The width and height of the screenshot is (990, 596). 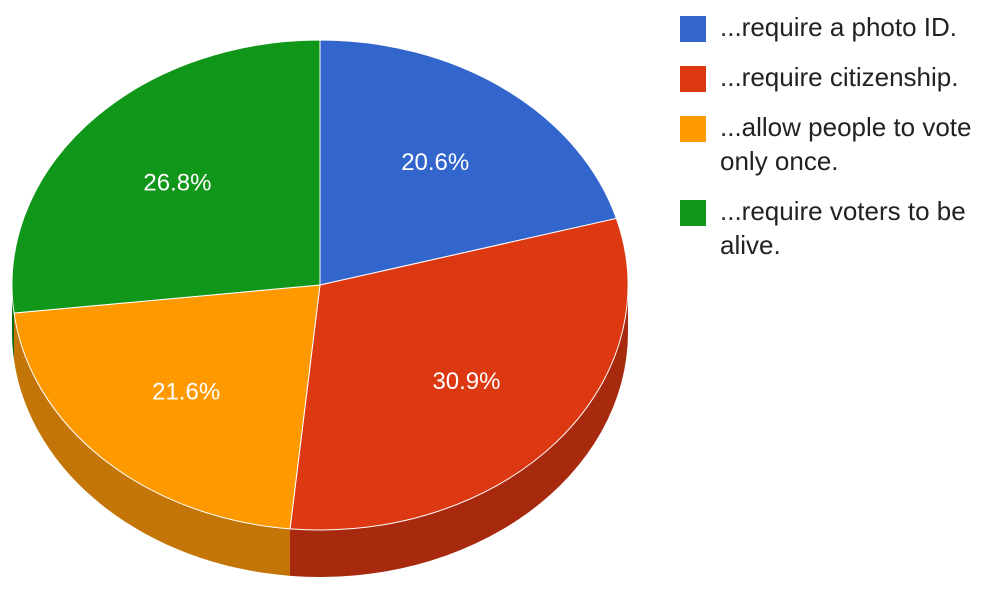 I want to click on legend-item-4: ...require voters to be alive., so click(x=832, y=228).